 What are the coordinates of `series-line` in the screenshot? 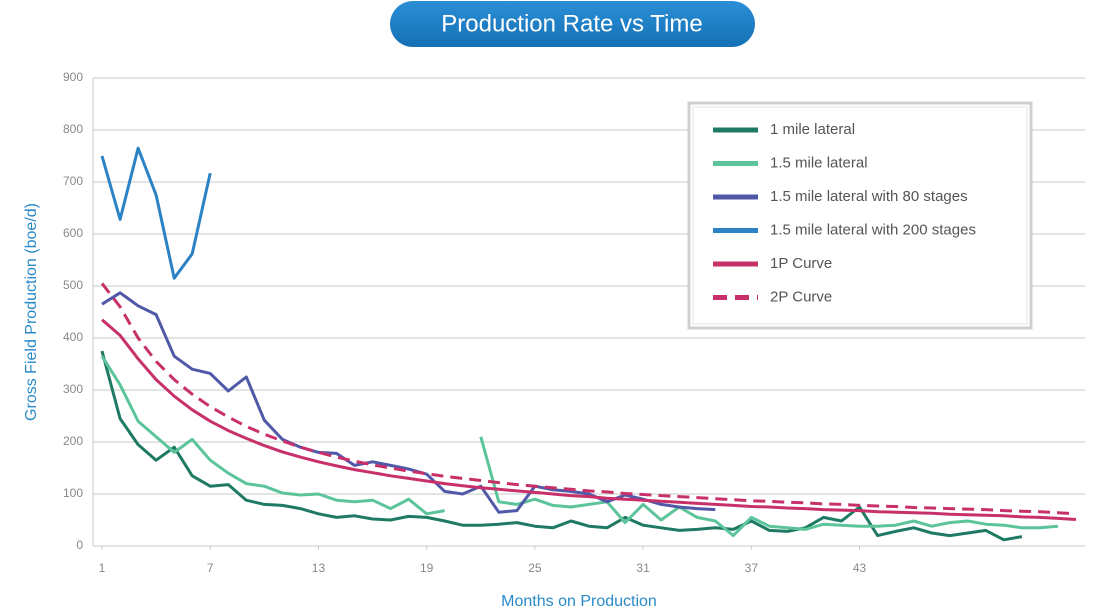 It's located at (156, 213).